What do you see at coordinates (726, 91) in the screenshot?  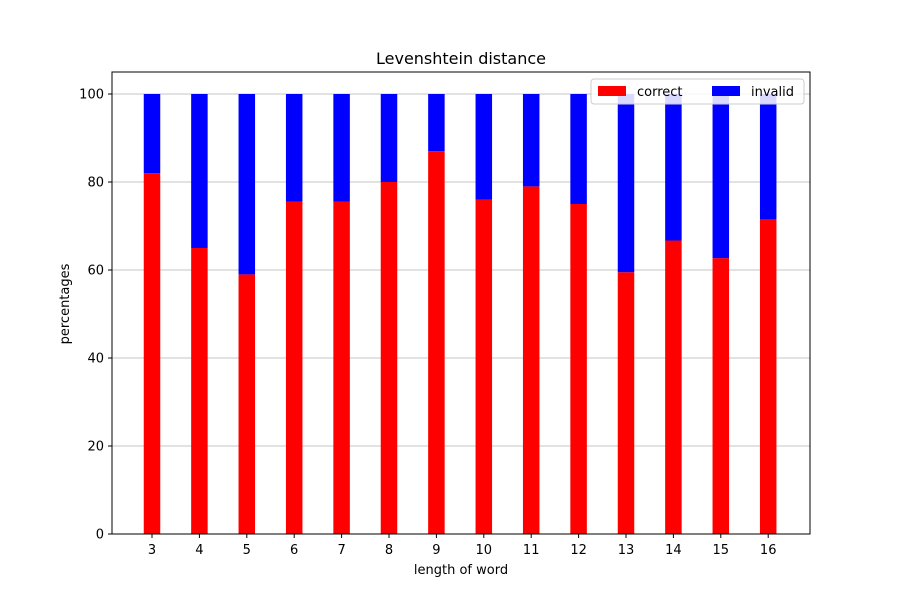 I see `legend-swatch-invalid` at bounding box center [726, 91].